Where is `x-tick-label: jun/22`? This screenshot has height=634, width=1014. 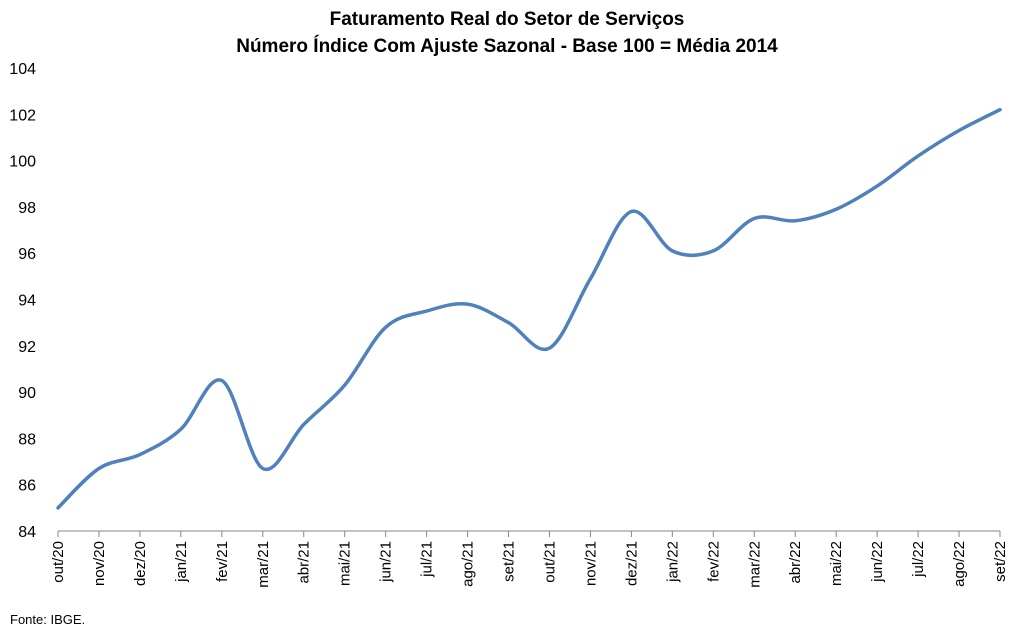 x-tick-label: jun/22 is located at coordinates (877, 562).